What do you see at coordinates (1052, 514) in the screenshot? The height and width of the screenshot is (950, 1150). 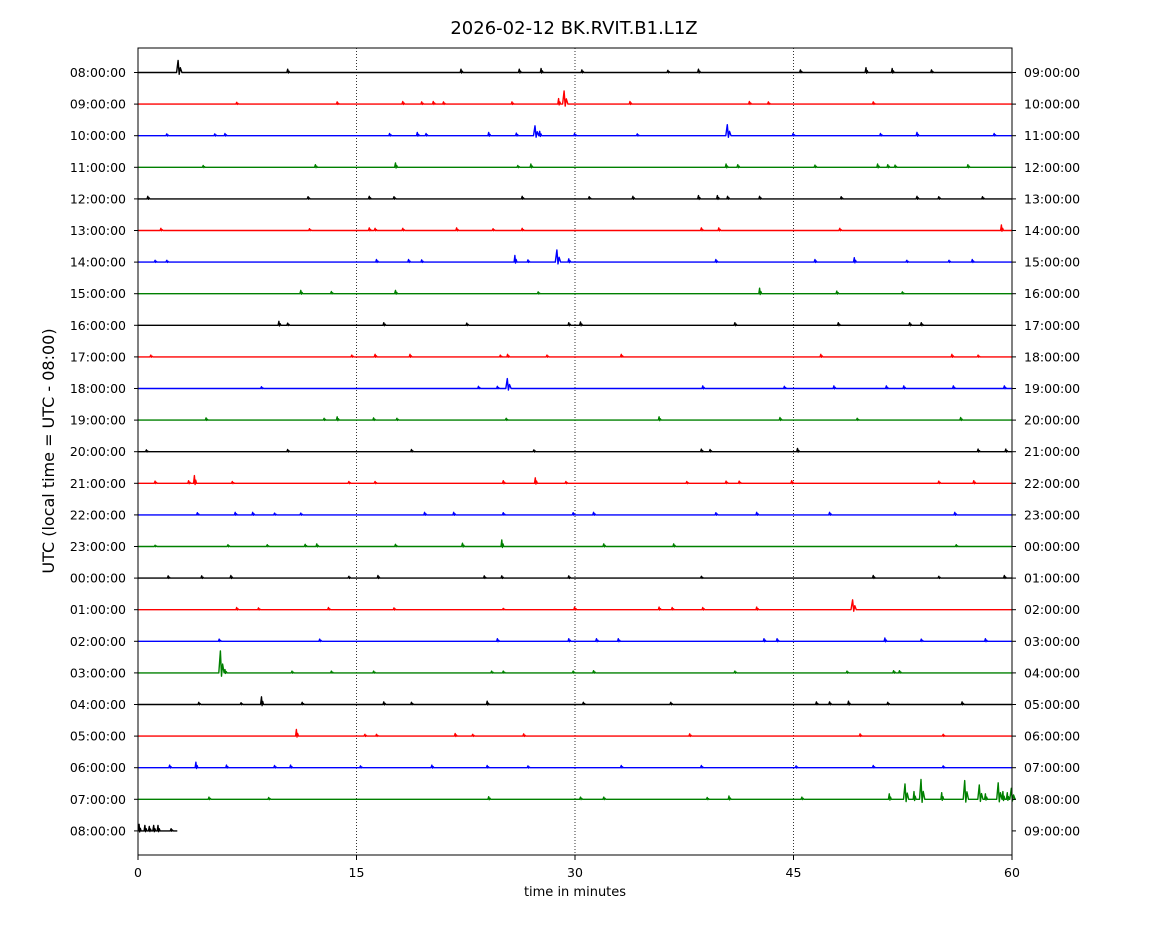 I see `local-label: 23:00:00` at bounding box center [1052, 514].